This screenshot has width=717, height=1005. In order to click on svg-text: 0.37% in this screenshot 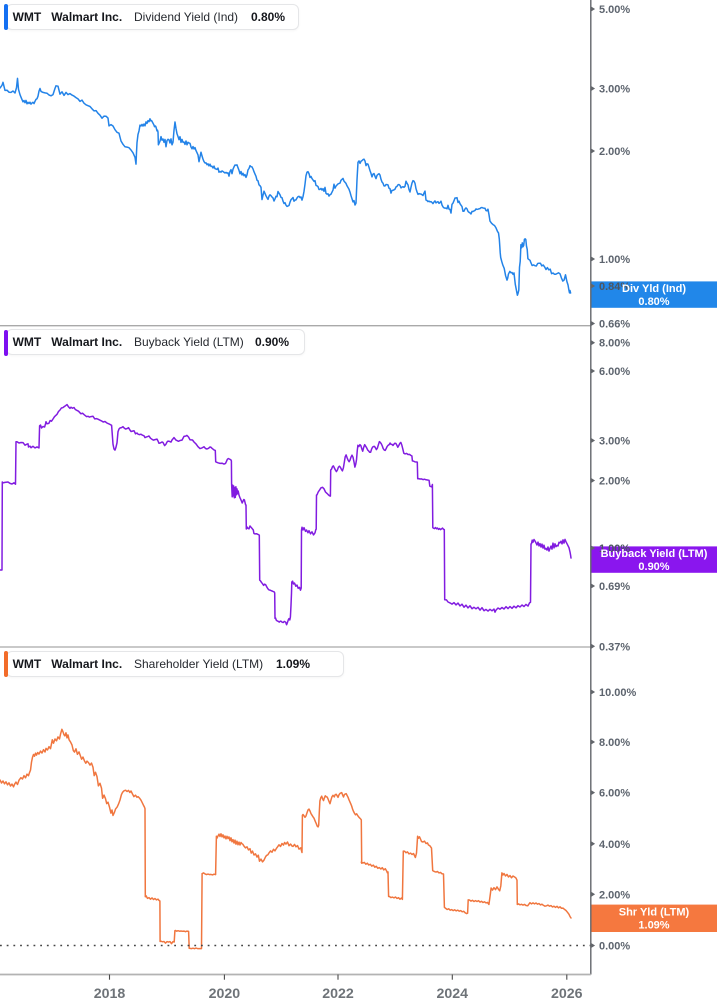, I will do `click(614, 647)`.